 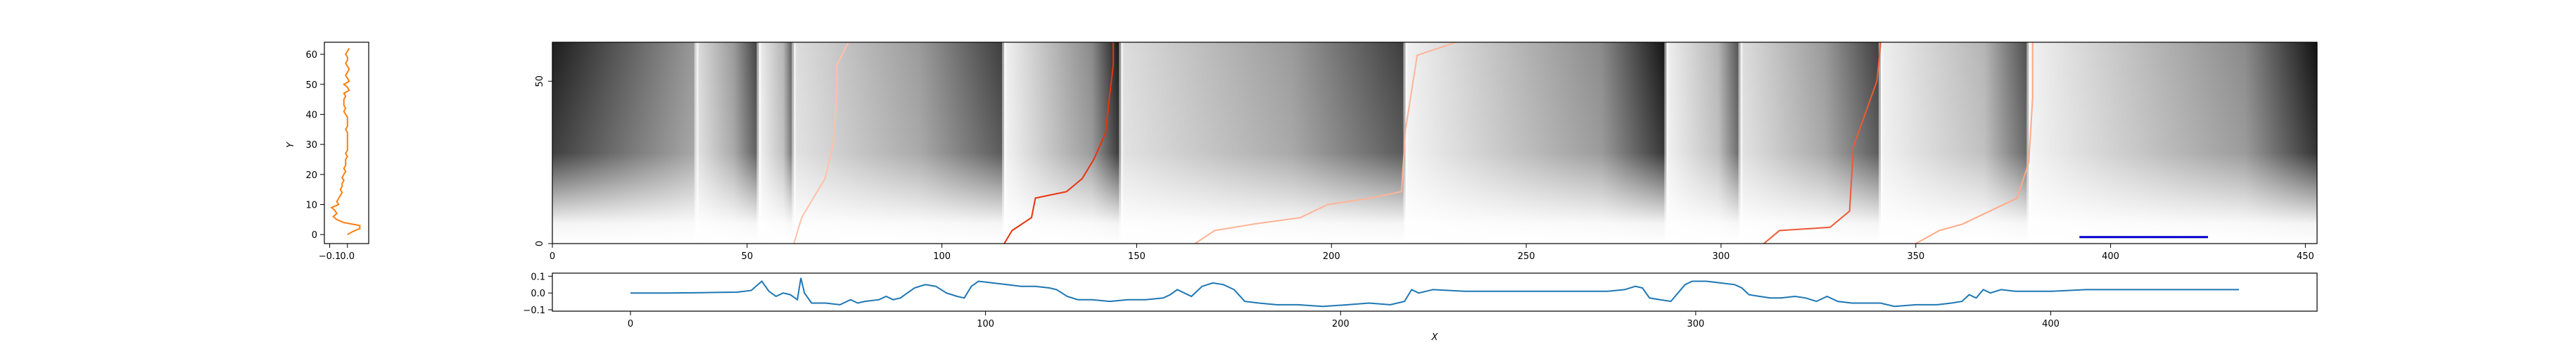 What do you see at coordinates (1331, 256) in the screenshot?
I see `main-xtick-label: 200` at bounding box center [1331, 256].